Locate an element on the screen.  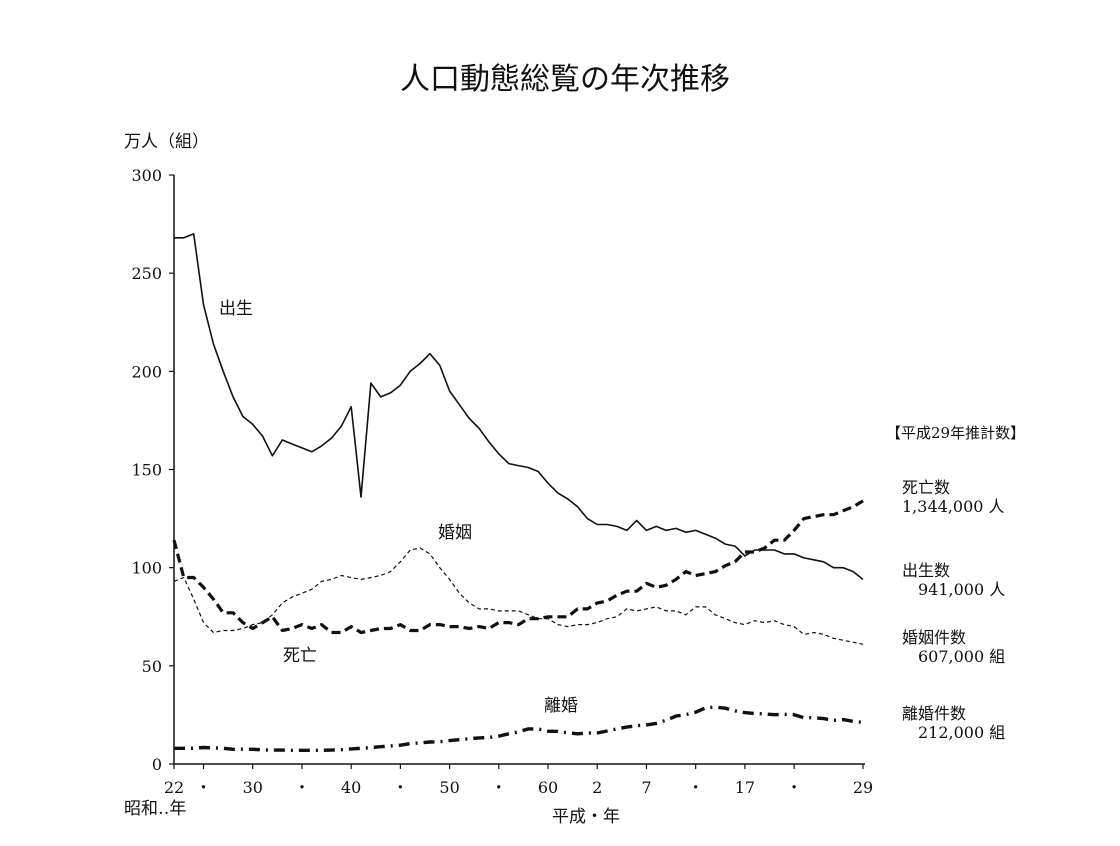
x-axis-label-heisei: 平成・年 is located at coordinates (586, 817).